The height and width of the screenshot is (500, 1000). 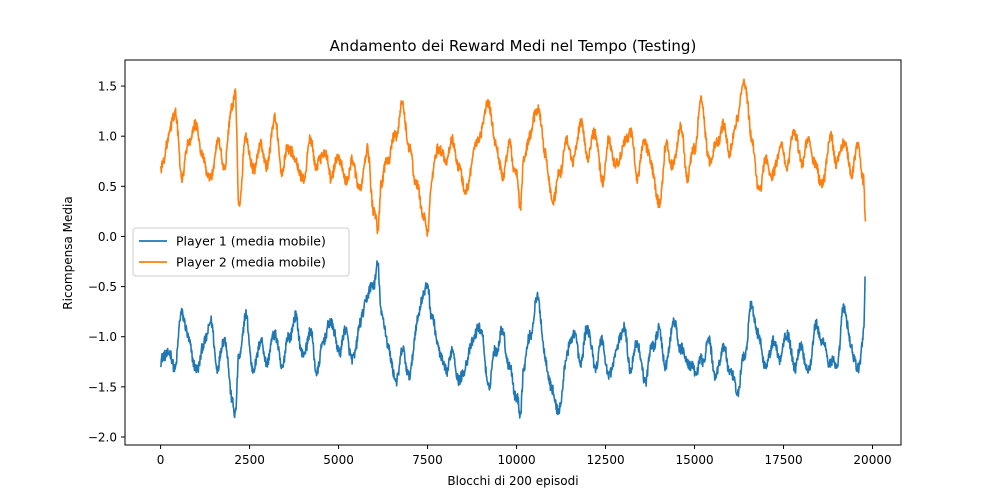 What do you see at coordinates (512, 481) in the screenshot?
I see `x-axis-label: Blocchi di 200 episodi` at bounding box center [512, 481].